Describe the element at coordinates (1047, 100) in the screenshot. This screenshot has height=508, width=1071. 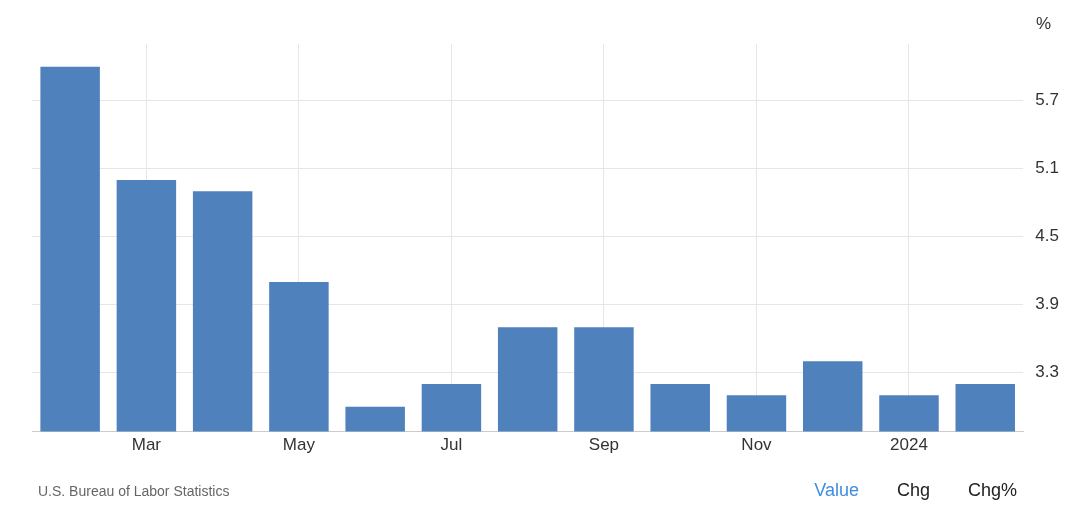
I see `y-tick-label: 5.7` at that location.